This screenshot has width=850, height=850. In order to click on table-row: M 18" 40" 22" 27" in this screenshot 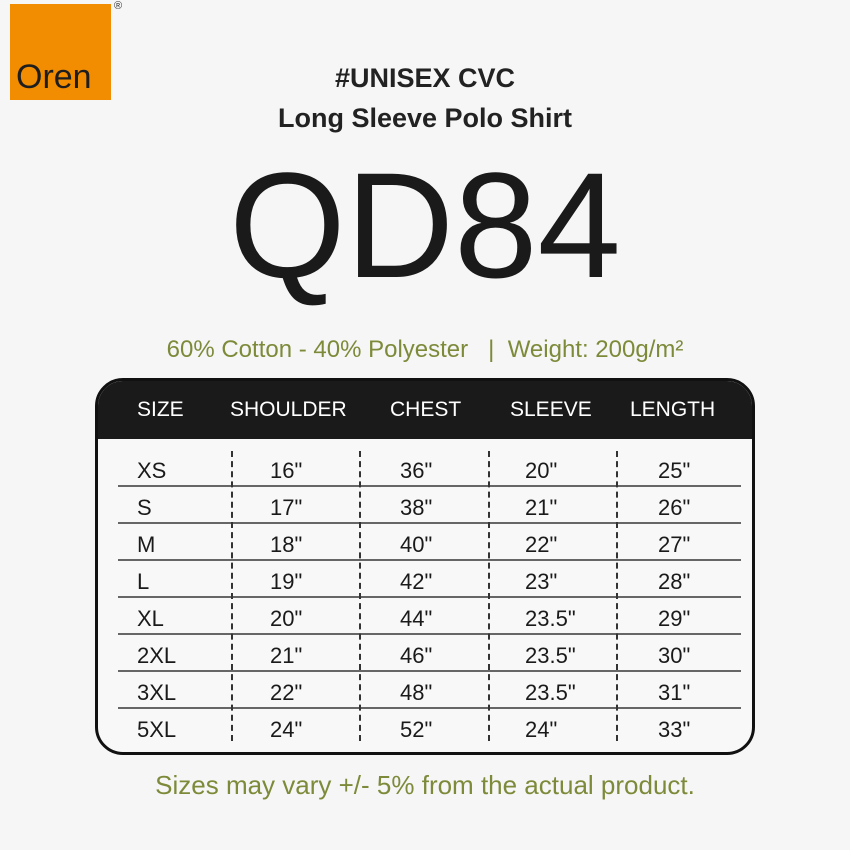, I will do `click(425, 544)`.